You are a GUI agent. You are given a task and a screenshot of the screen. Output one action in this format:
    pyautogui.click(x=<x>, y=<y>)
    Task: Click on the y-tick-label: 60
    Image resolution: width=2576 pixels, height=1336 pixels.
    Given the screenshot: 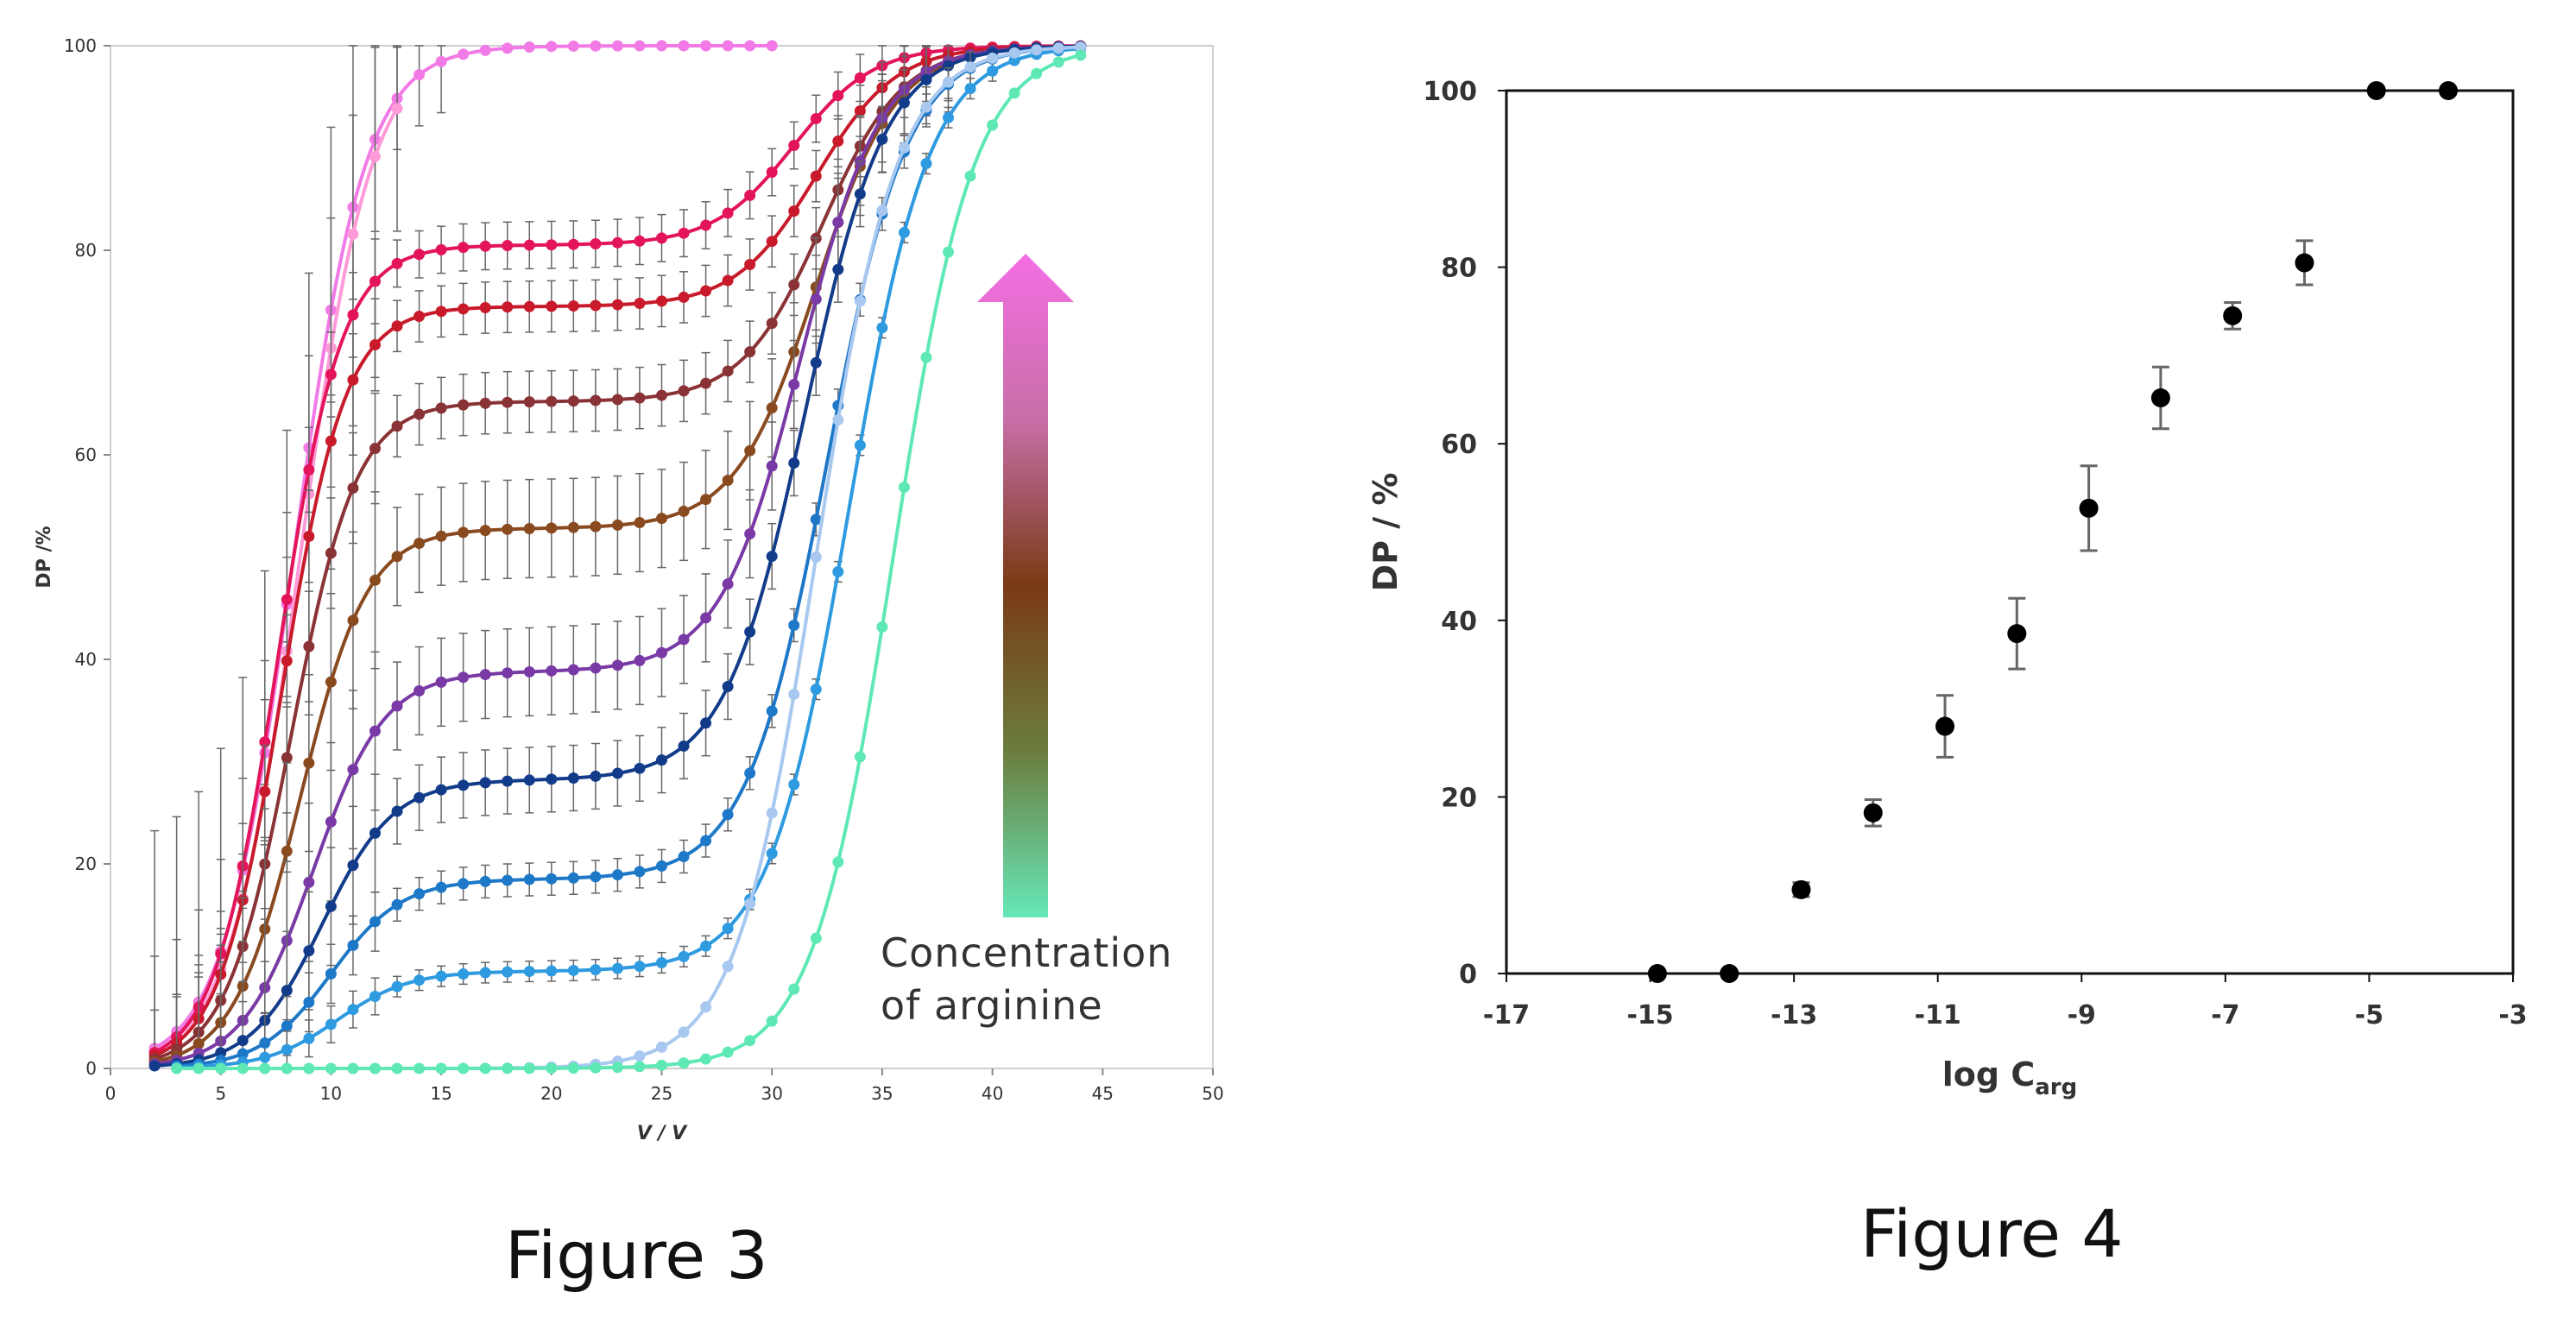 What is the action you would take?
    pyautogui.click(x=86, y=455)
    